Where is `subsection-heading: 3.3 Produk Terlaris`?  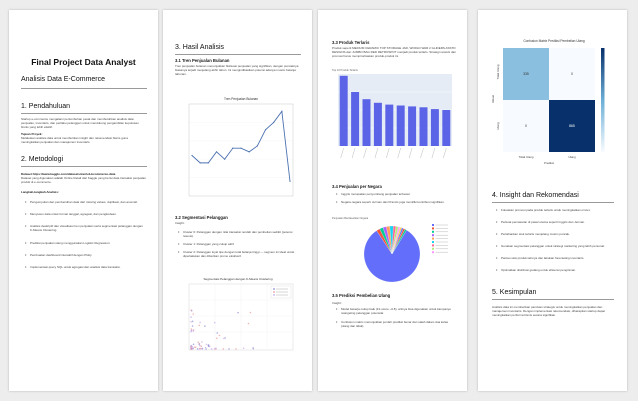 subsection-heading: 3.3 Produk Terlaris is located at coordinates (351, 42).